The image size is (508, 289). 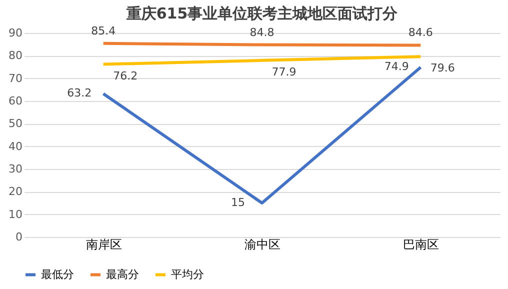 I want to click on data-label: 85.4, so click(x=103, y=31).